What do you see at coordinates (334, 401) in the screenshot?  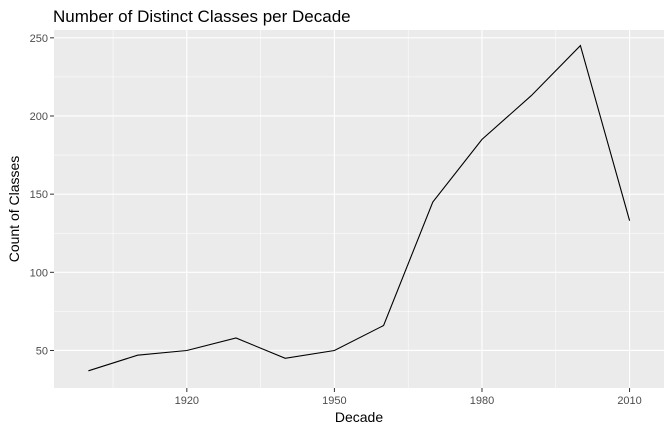 I see `x-tick-label: 1950` at bounding box center [334, 401].